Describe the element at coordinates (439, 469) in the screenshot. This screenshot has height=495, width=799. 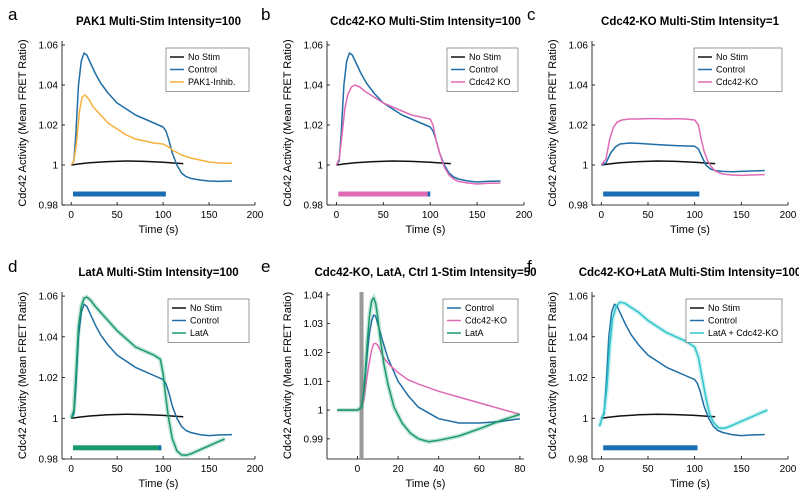
I see `x-tick-label: 40` at that location.